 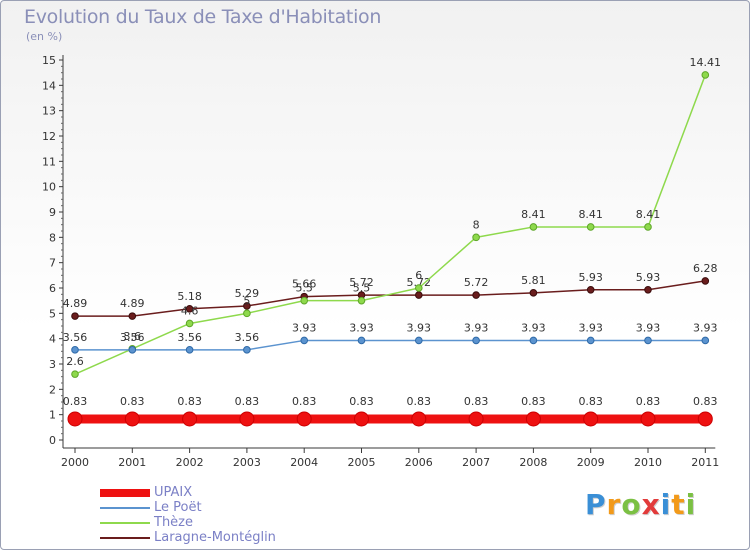 I want to click on x-tick-label: 2007, so click(x=476, y=462).